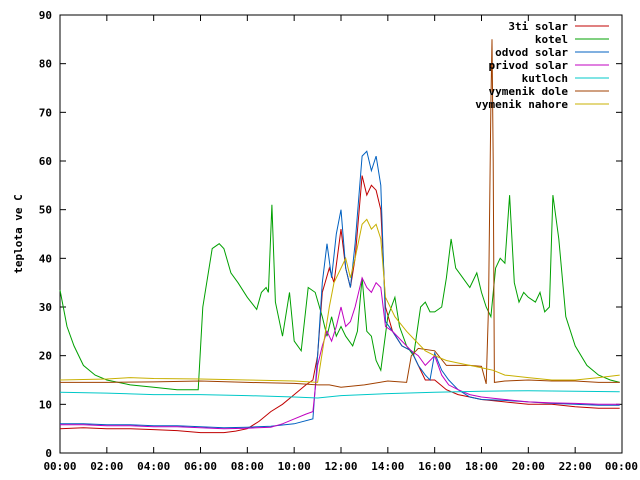 The width and height of the screenshot is (640, 480). What do you see at coordinates (45, 258) in the screenshot?
I see `y-tick-label: 40` at bounding box center [45, 258].